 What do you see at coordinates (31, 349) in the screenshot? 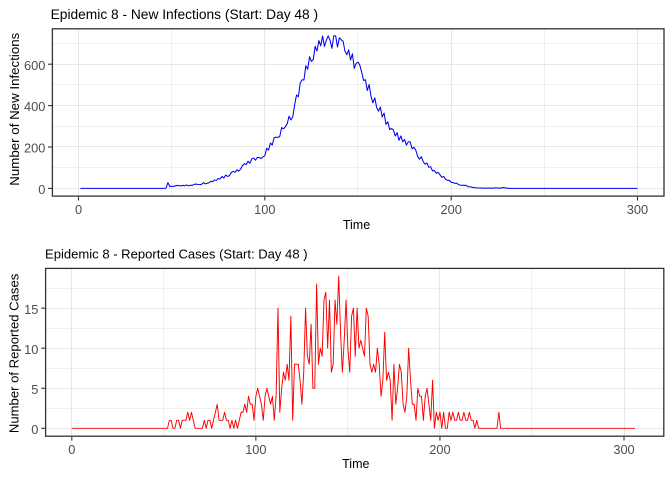
I see `svg-text: 10` at bounding box center [31, 349].